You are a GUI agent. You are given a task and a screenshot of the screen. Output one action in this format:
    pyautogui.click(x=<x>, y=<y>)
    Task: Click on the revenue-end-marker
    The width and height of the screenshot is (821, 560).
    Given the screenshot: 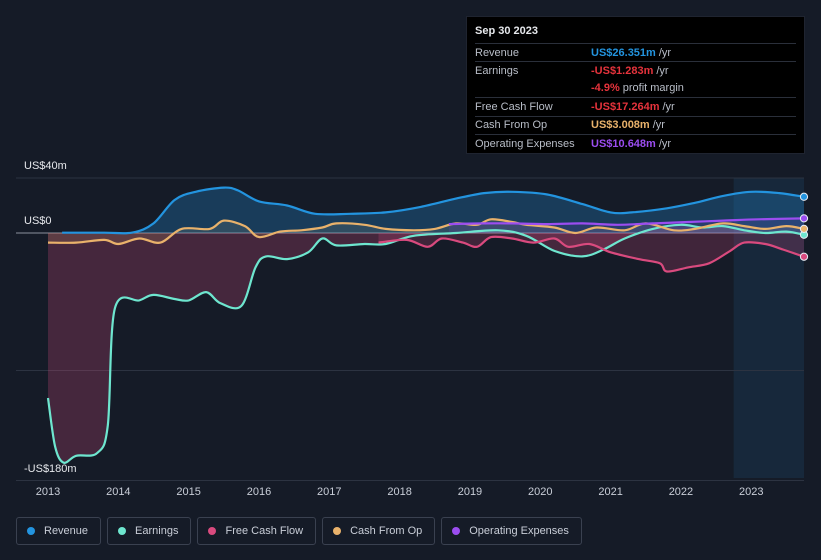 What is the action you would take?
    pyautogui.click(x=804, y=196)
    